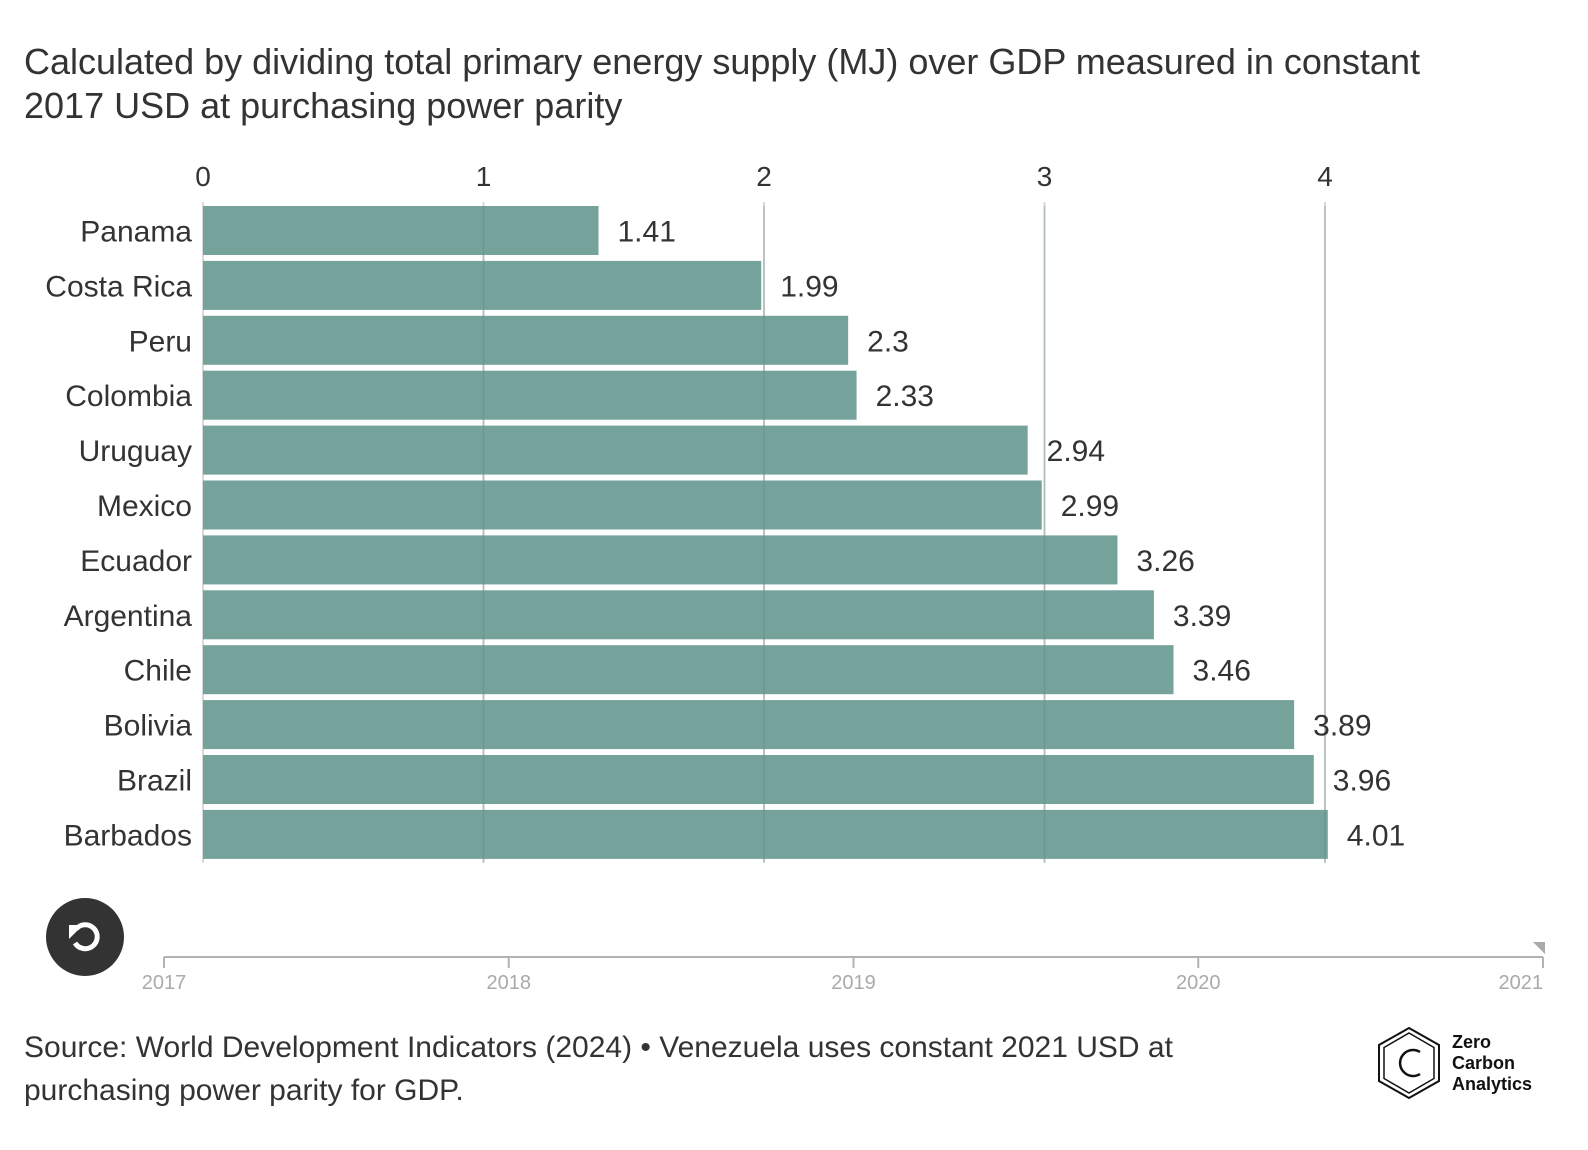 This screenshot has width=1588, height=1150. Describe the element at coordinates (1362, 781) in the screenshot. I see `value-label: 3.96` at that location.